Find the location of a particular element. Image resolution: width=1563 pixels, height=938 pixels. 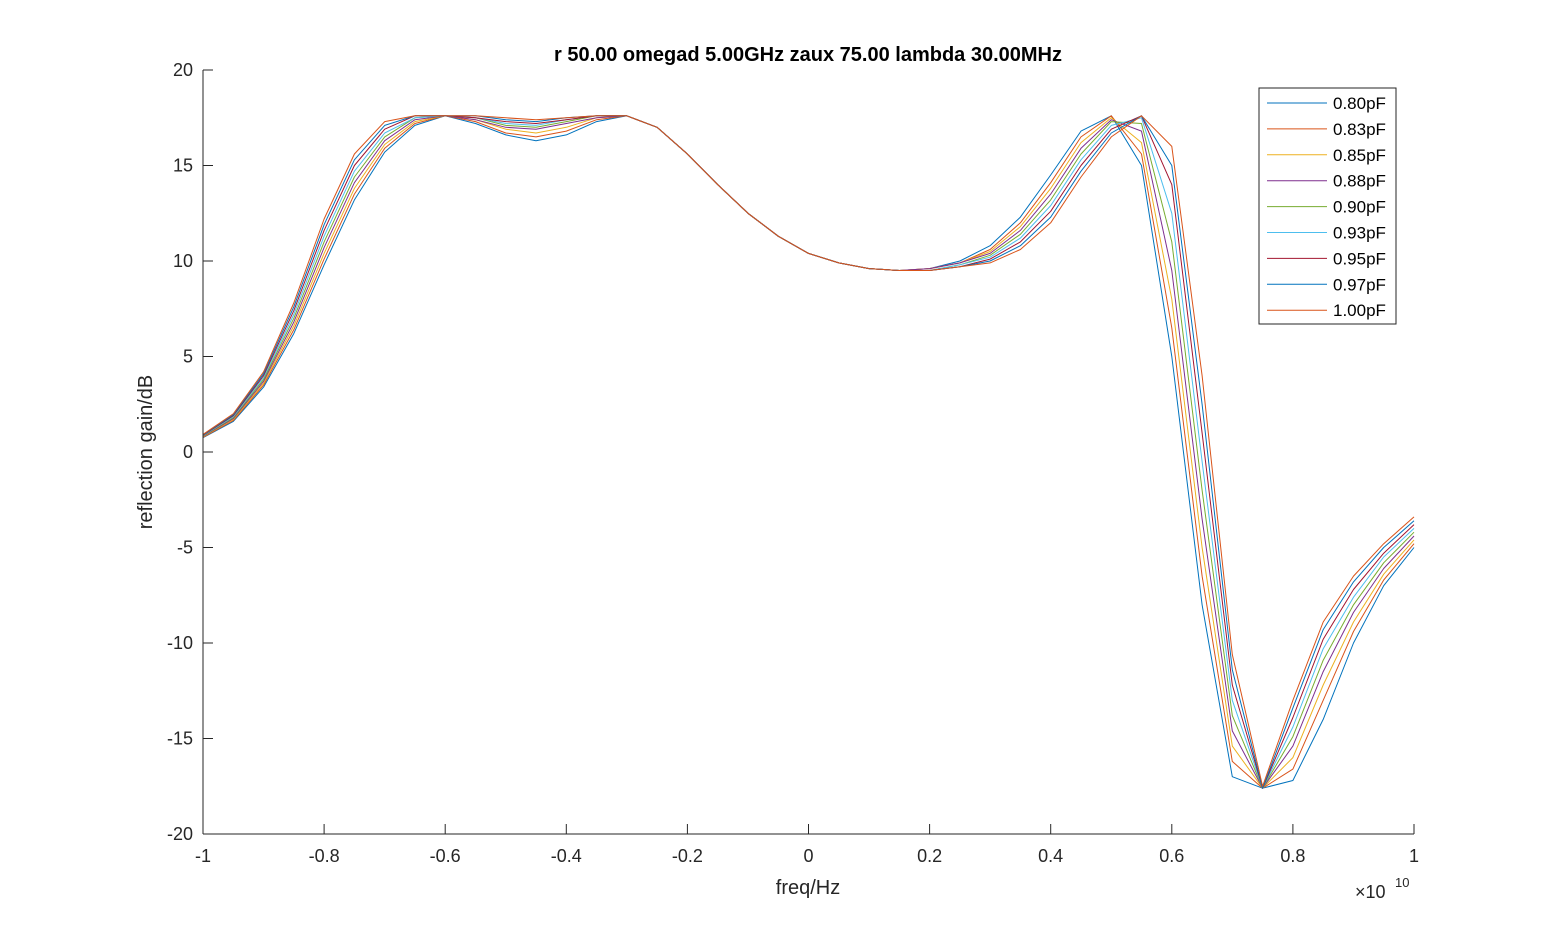

legend-entry: 0.85pF is located at coordinates (1326, 155).